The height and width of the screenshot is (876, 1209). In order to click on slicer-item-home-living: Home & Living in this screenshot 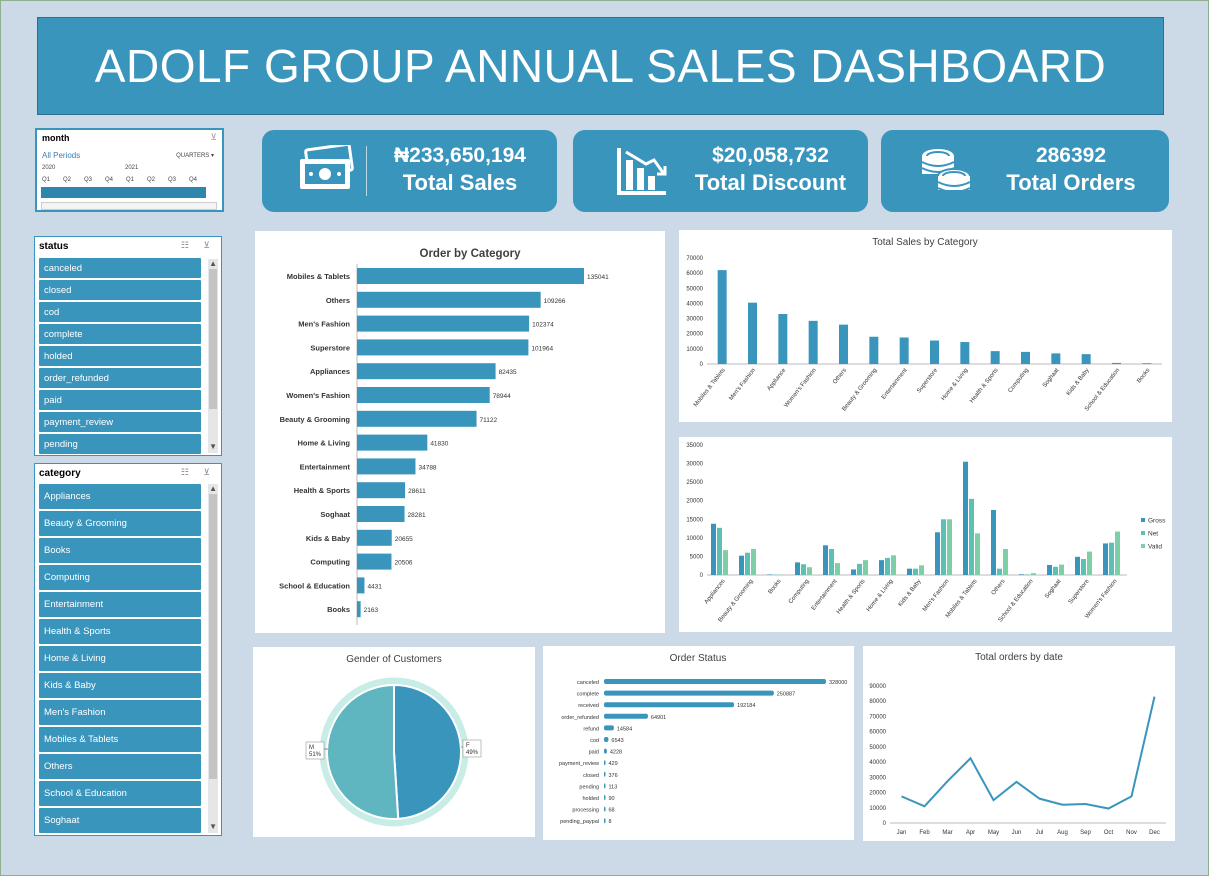, I will do `click(120, 658)`.